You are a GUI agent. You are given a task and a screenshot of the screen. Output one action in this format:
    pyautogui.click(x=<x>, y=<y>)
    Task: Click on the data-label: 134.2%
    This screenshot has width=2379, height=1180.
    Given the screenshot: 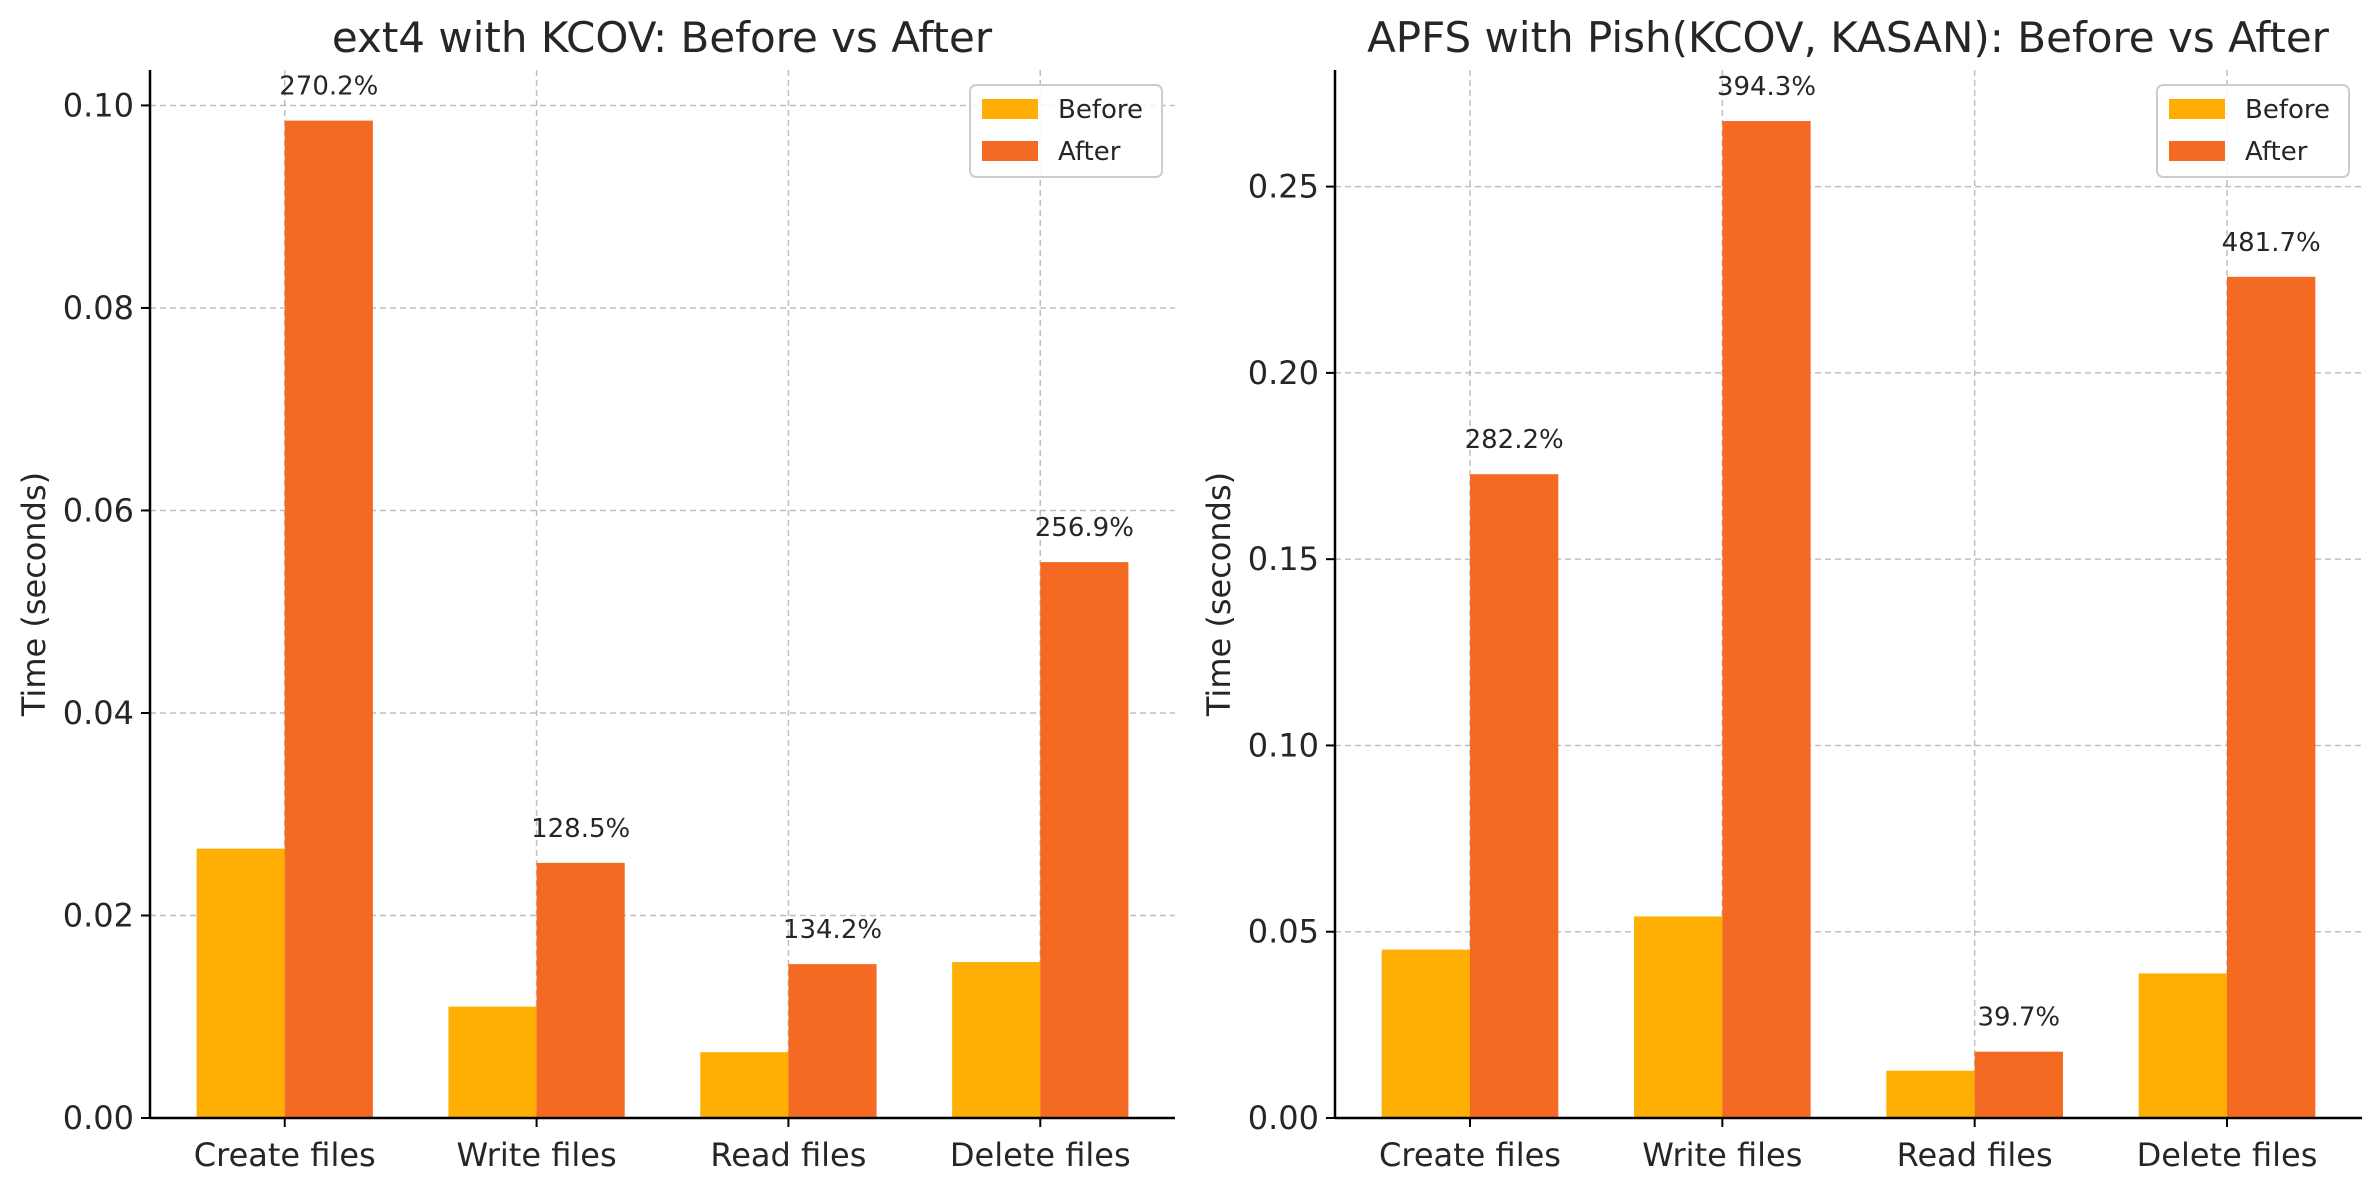 What is the action you would take?
    pyautogui.click(x=832, y=930)
    